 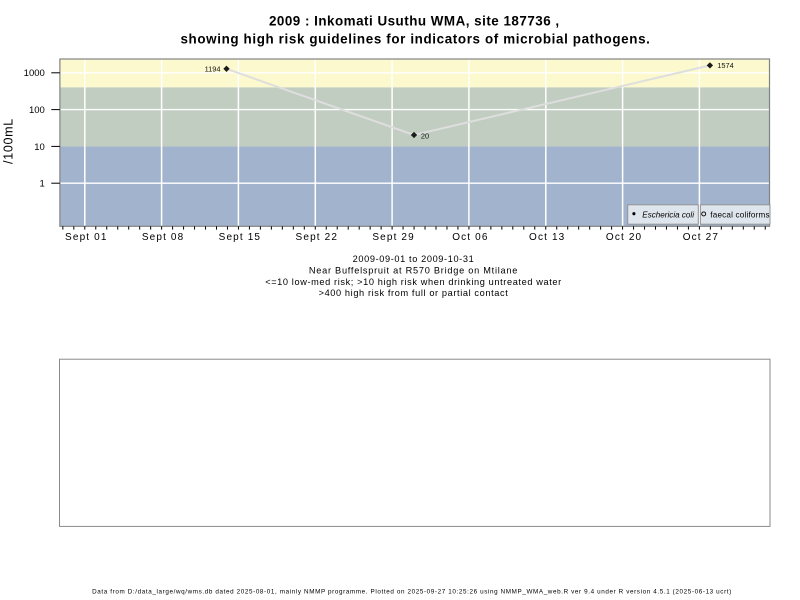 What do you see at coordinates (547, 237) in the screenshot?
I see `svg-text: Oct 13` at bounding box center [547, 237].